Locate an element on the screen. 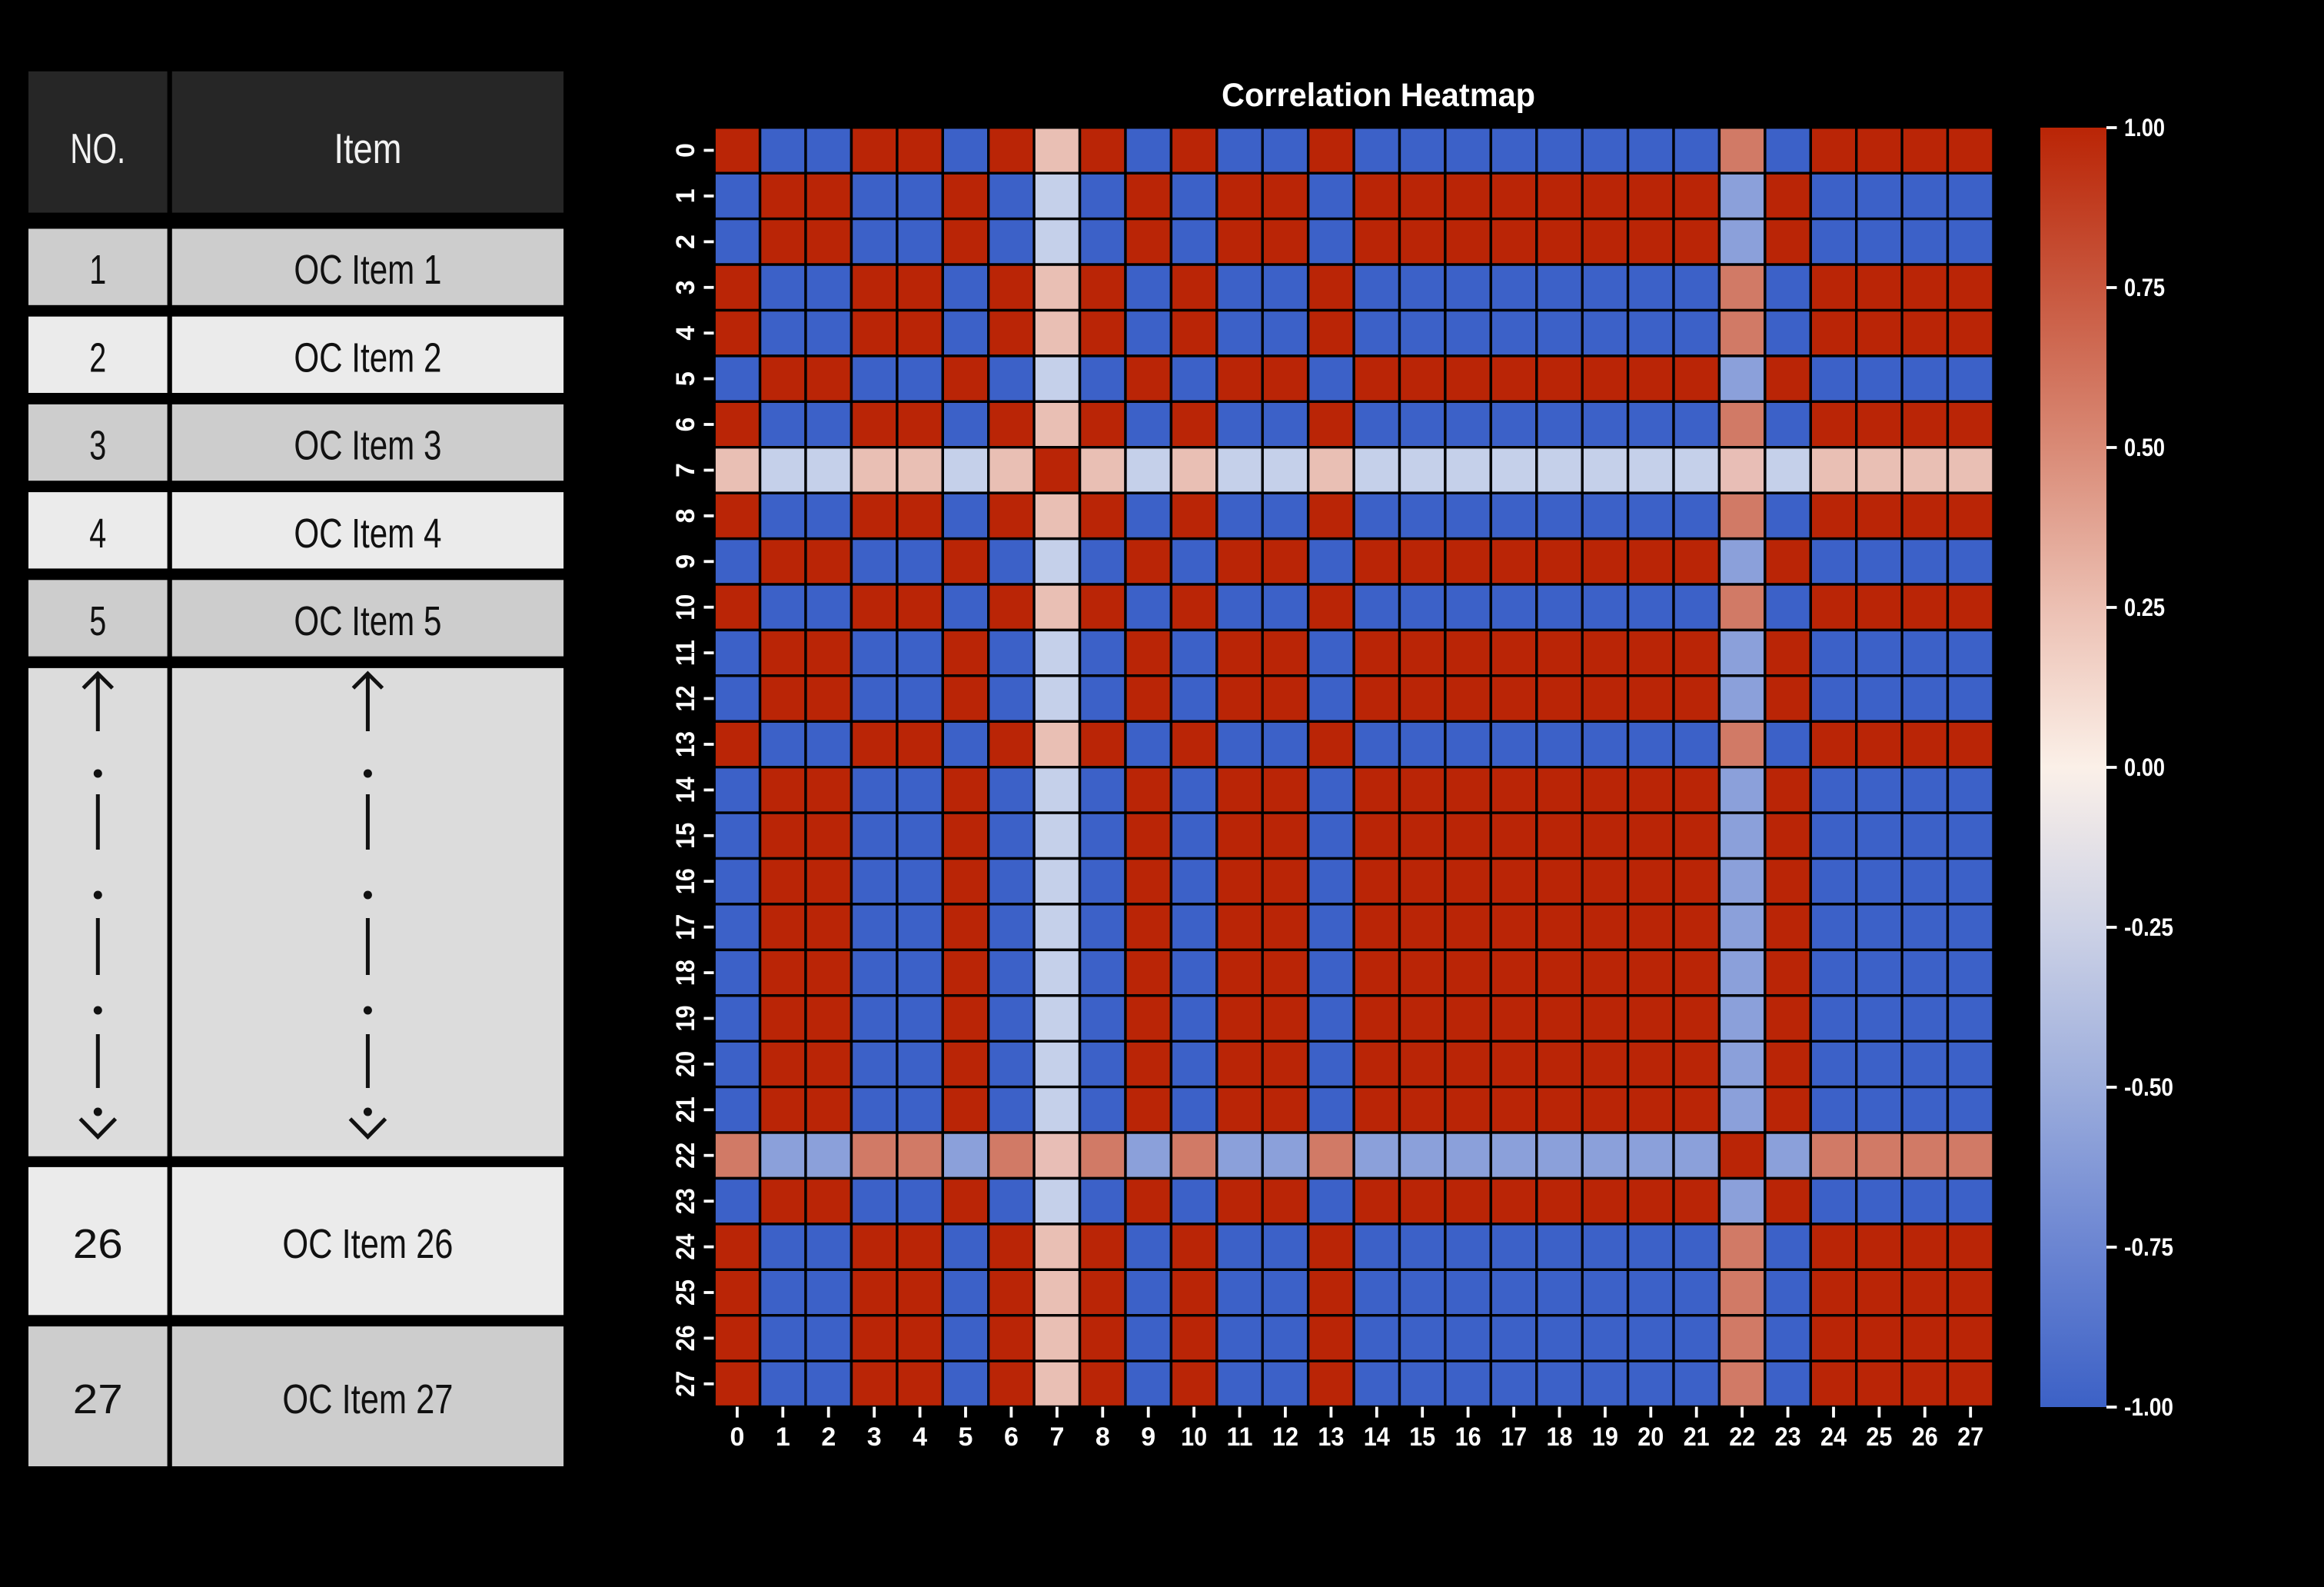 The width and height of the screenshot is (2324, 1587). svg-text: -0.75 is located at coordinates (2148, 1247).